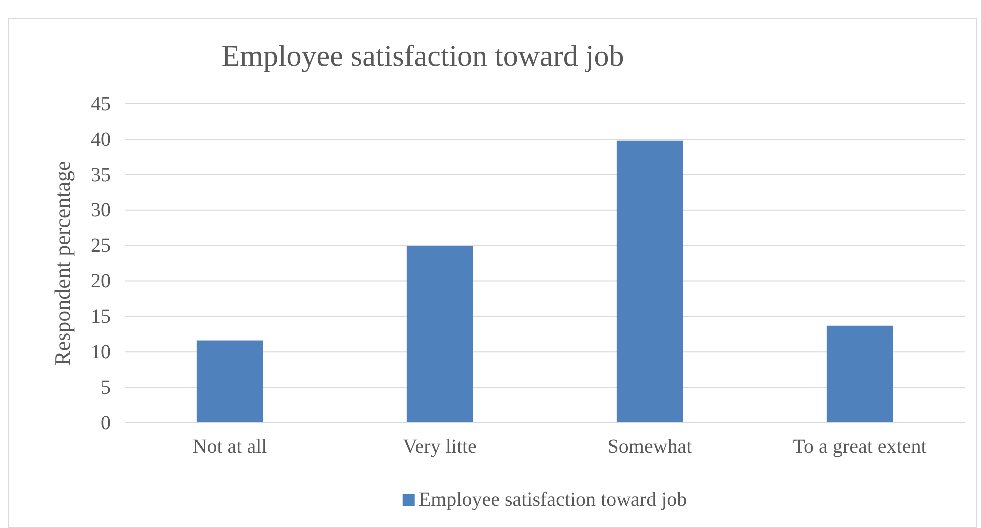  I want to click on x-tick-label: Very litte, so click(440, 447).